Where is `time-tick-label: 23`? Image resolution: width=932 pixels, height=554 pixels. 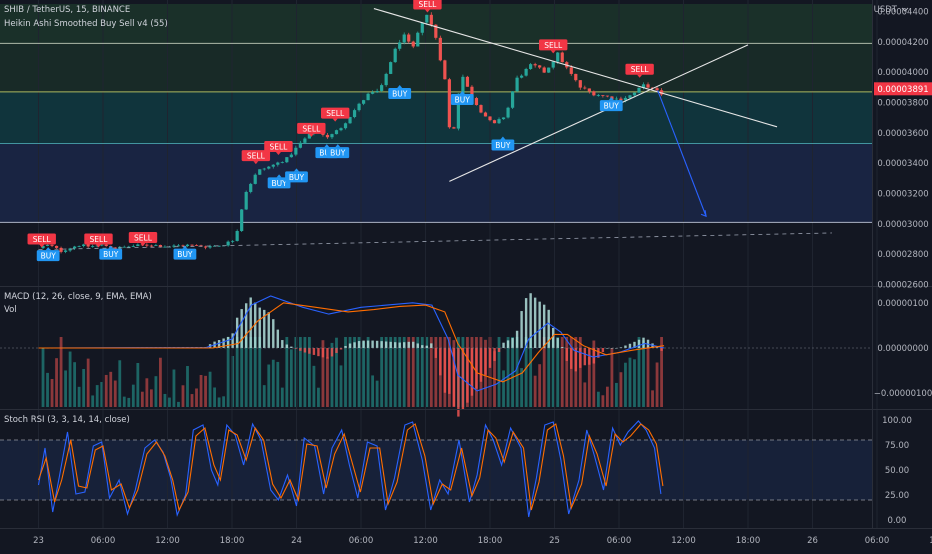 time-tick-label: 23 is located at coordinates (38, 541).